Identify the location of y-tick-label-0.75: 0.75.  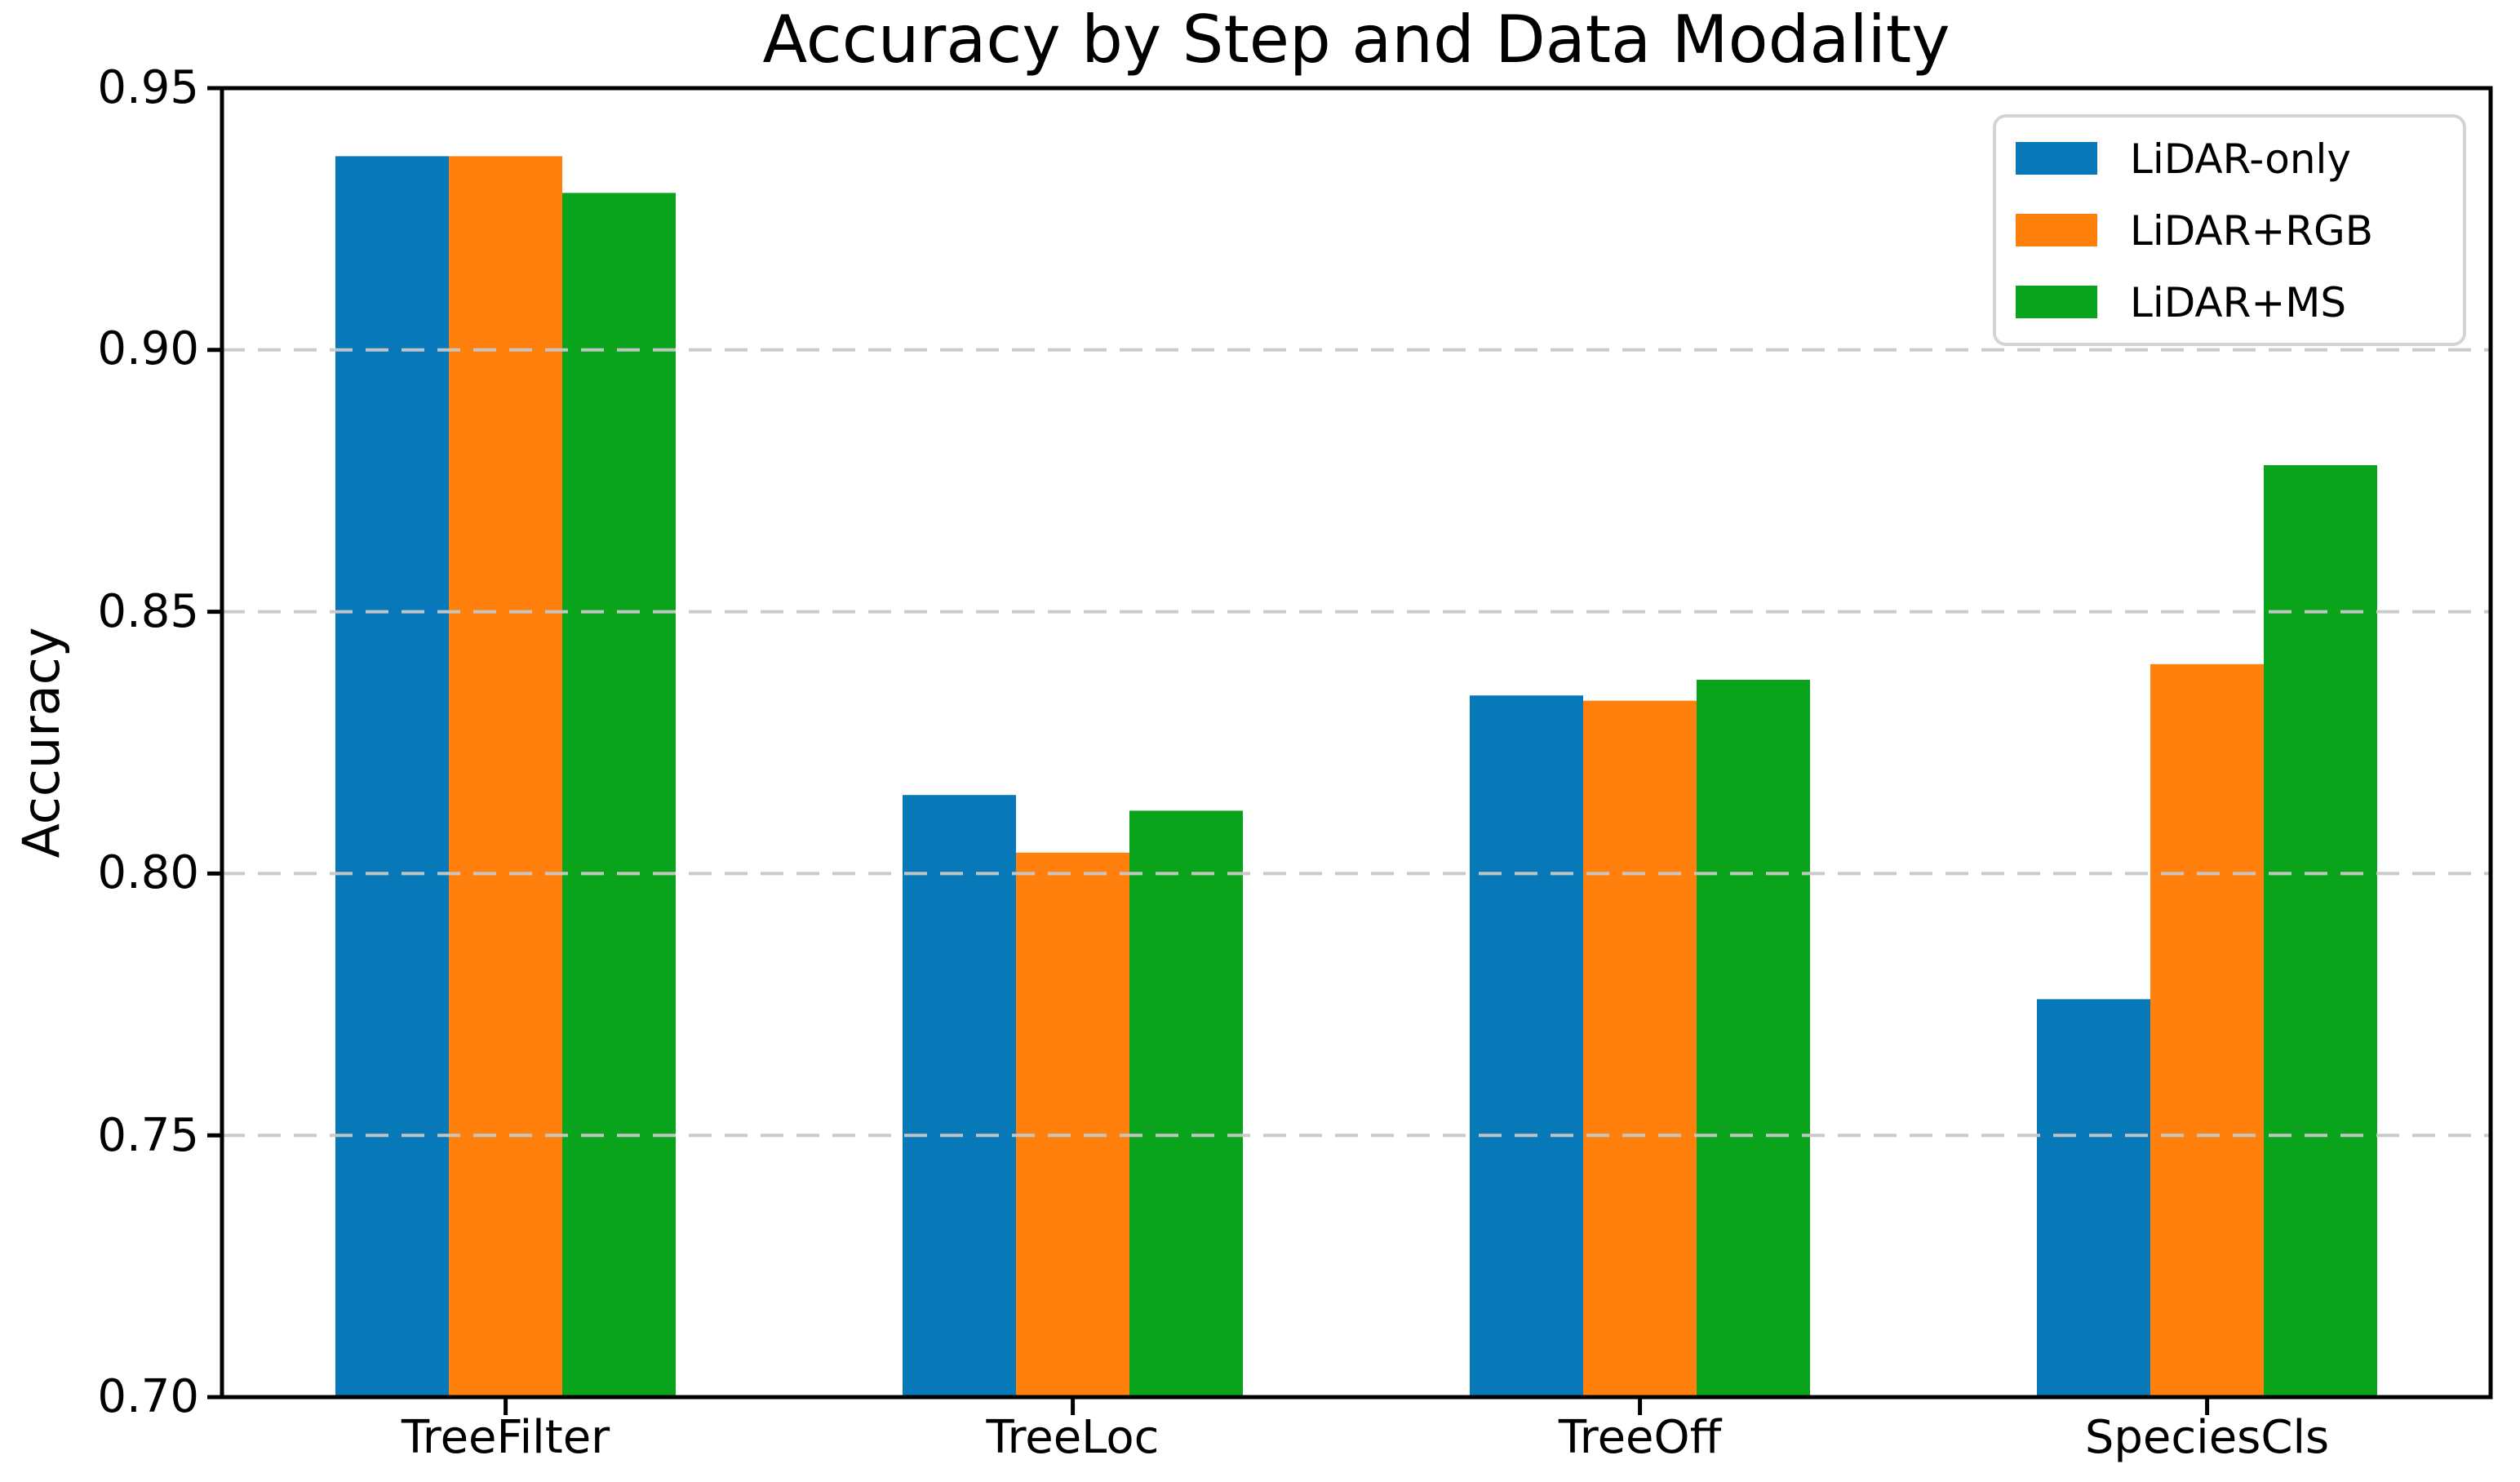
(148, 1134).